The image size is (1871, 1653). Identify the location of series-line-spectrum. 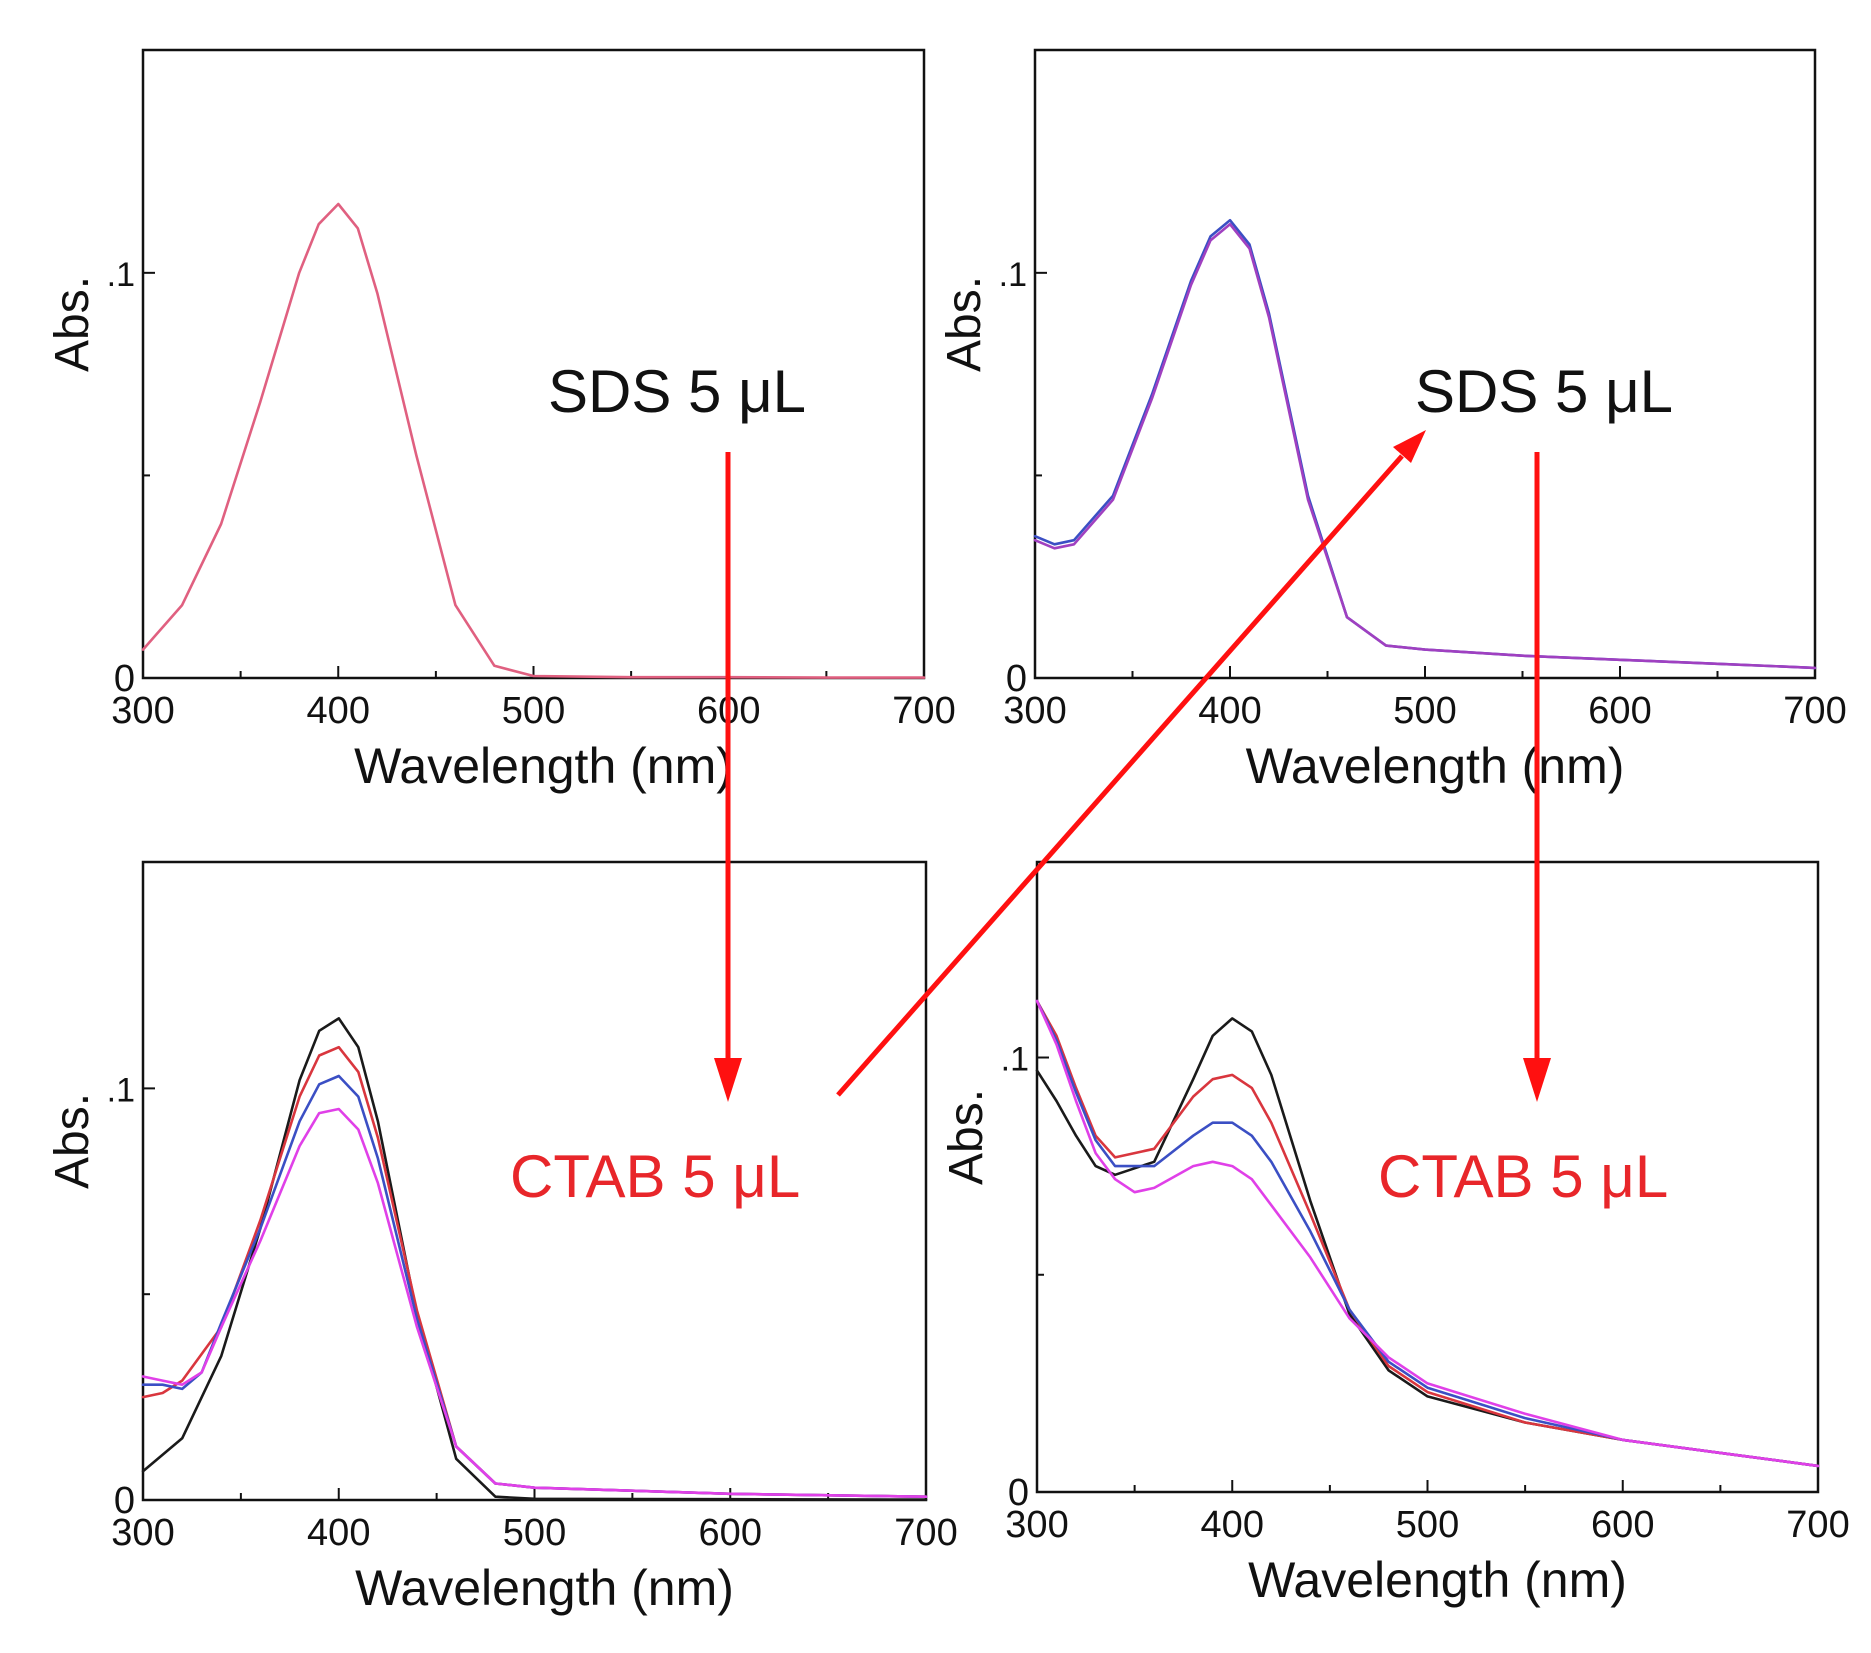
(533, 440).